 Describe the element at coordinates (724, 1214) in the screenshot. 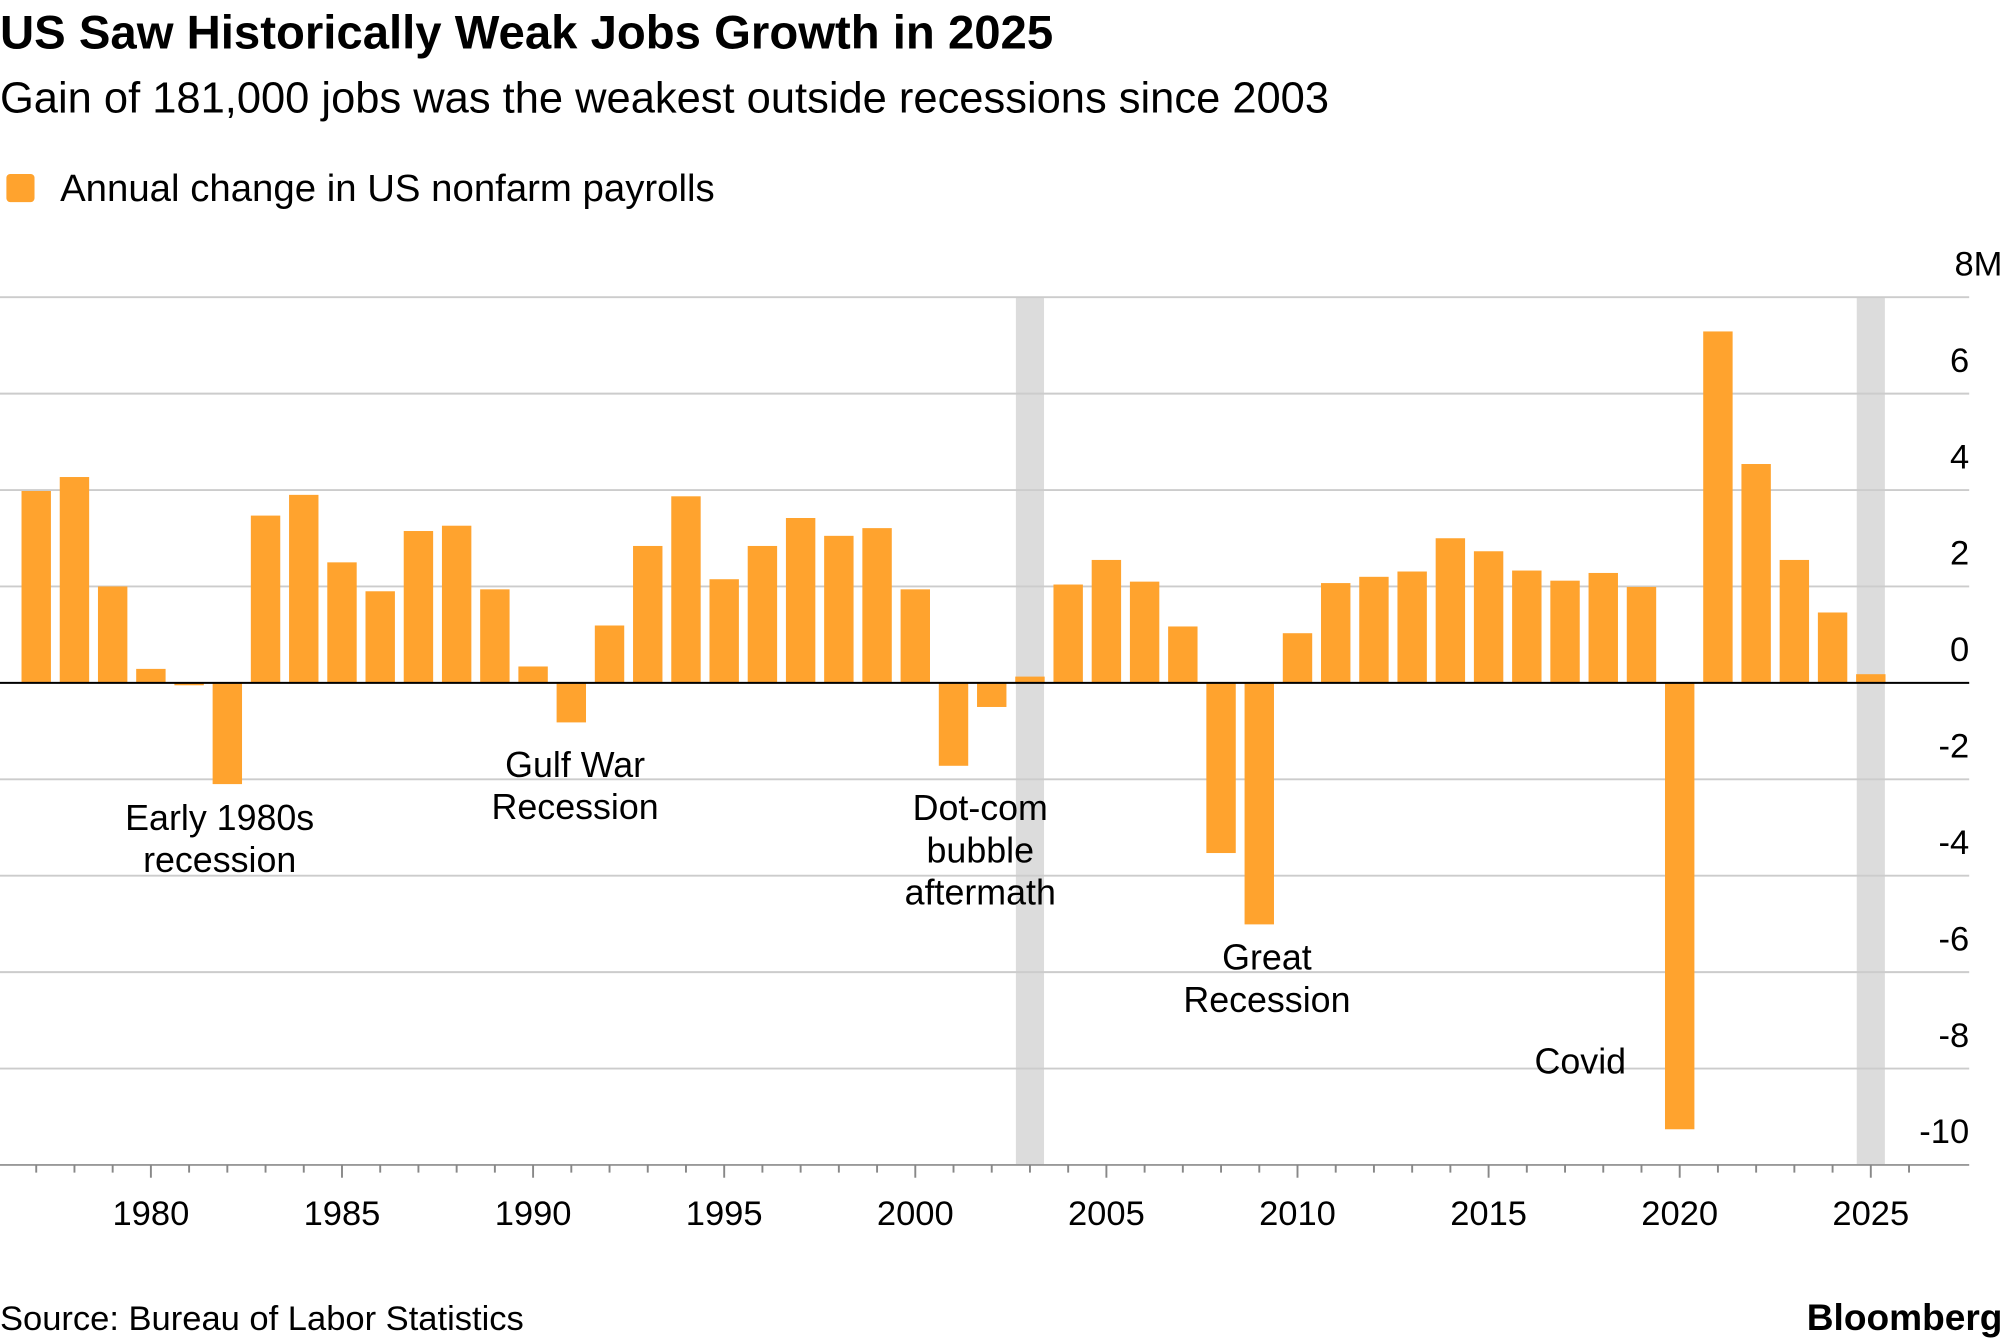

I see `x-tick-label: 1995` at that location.